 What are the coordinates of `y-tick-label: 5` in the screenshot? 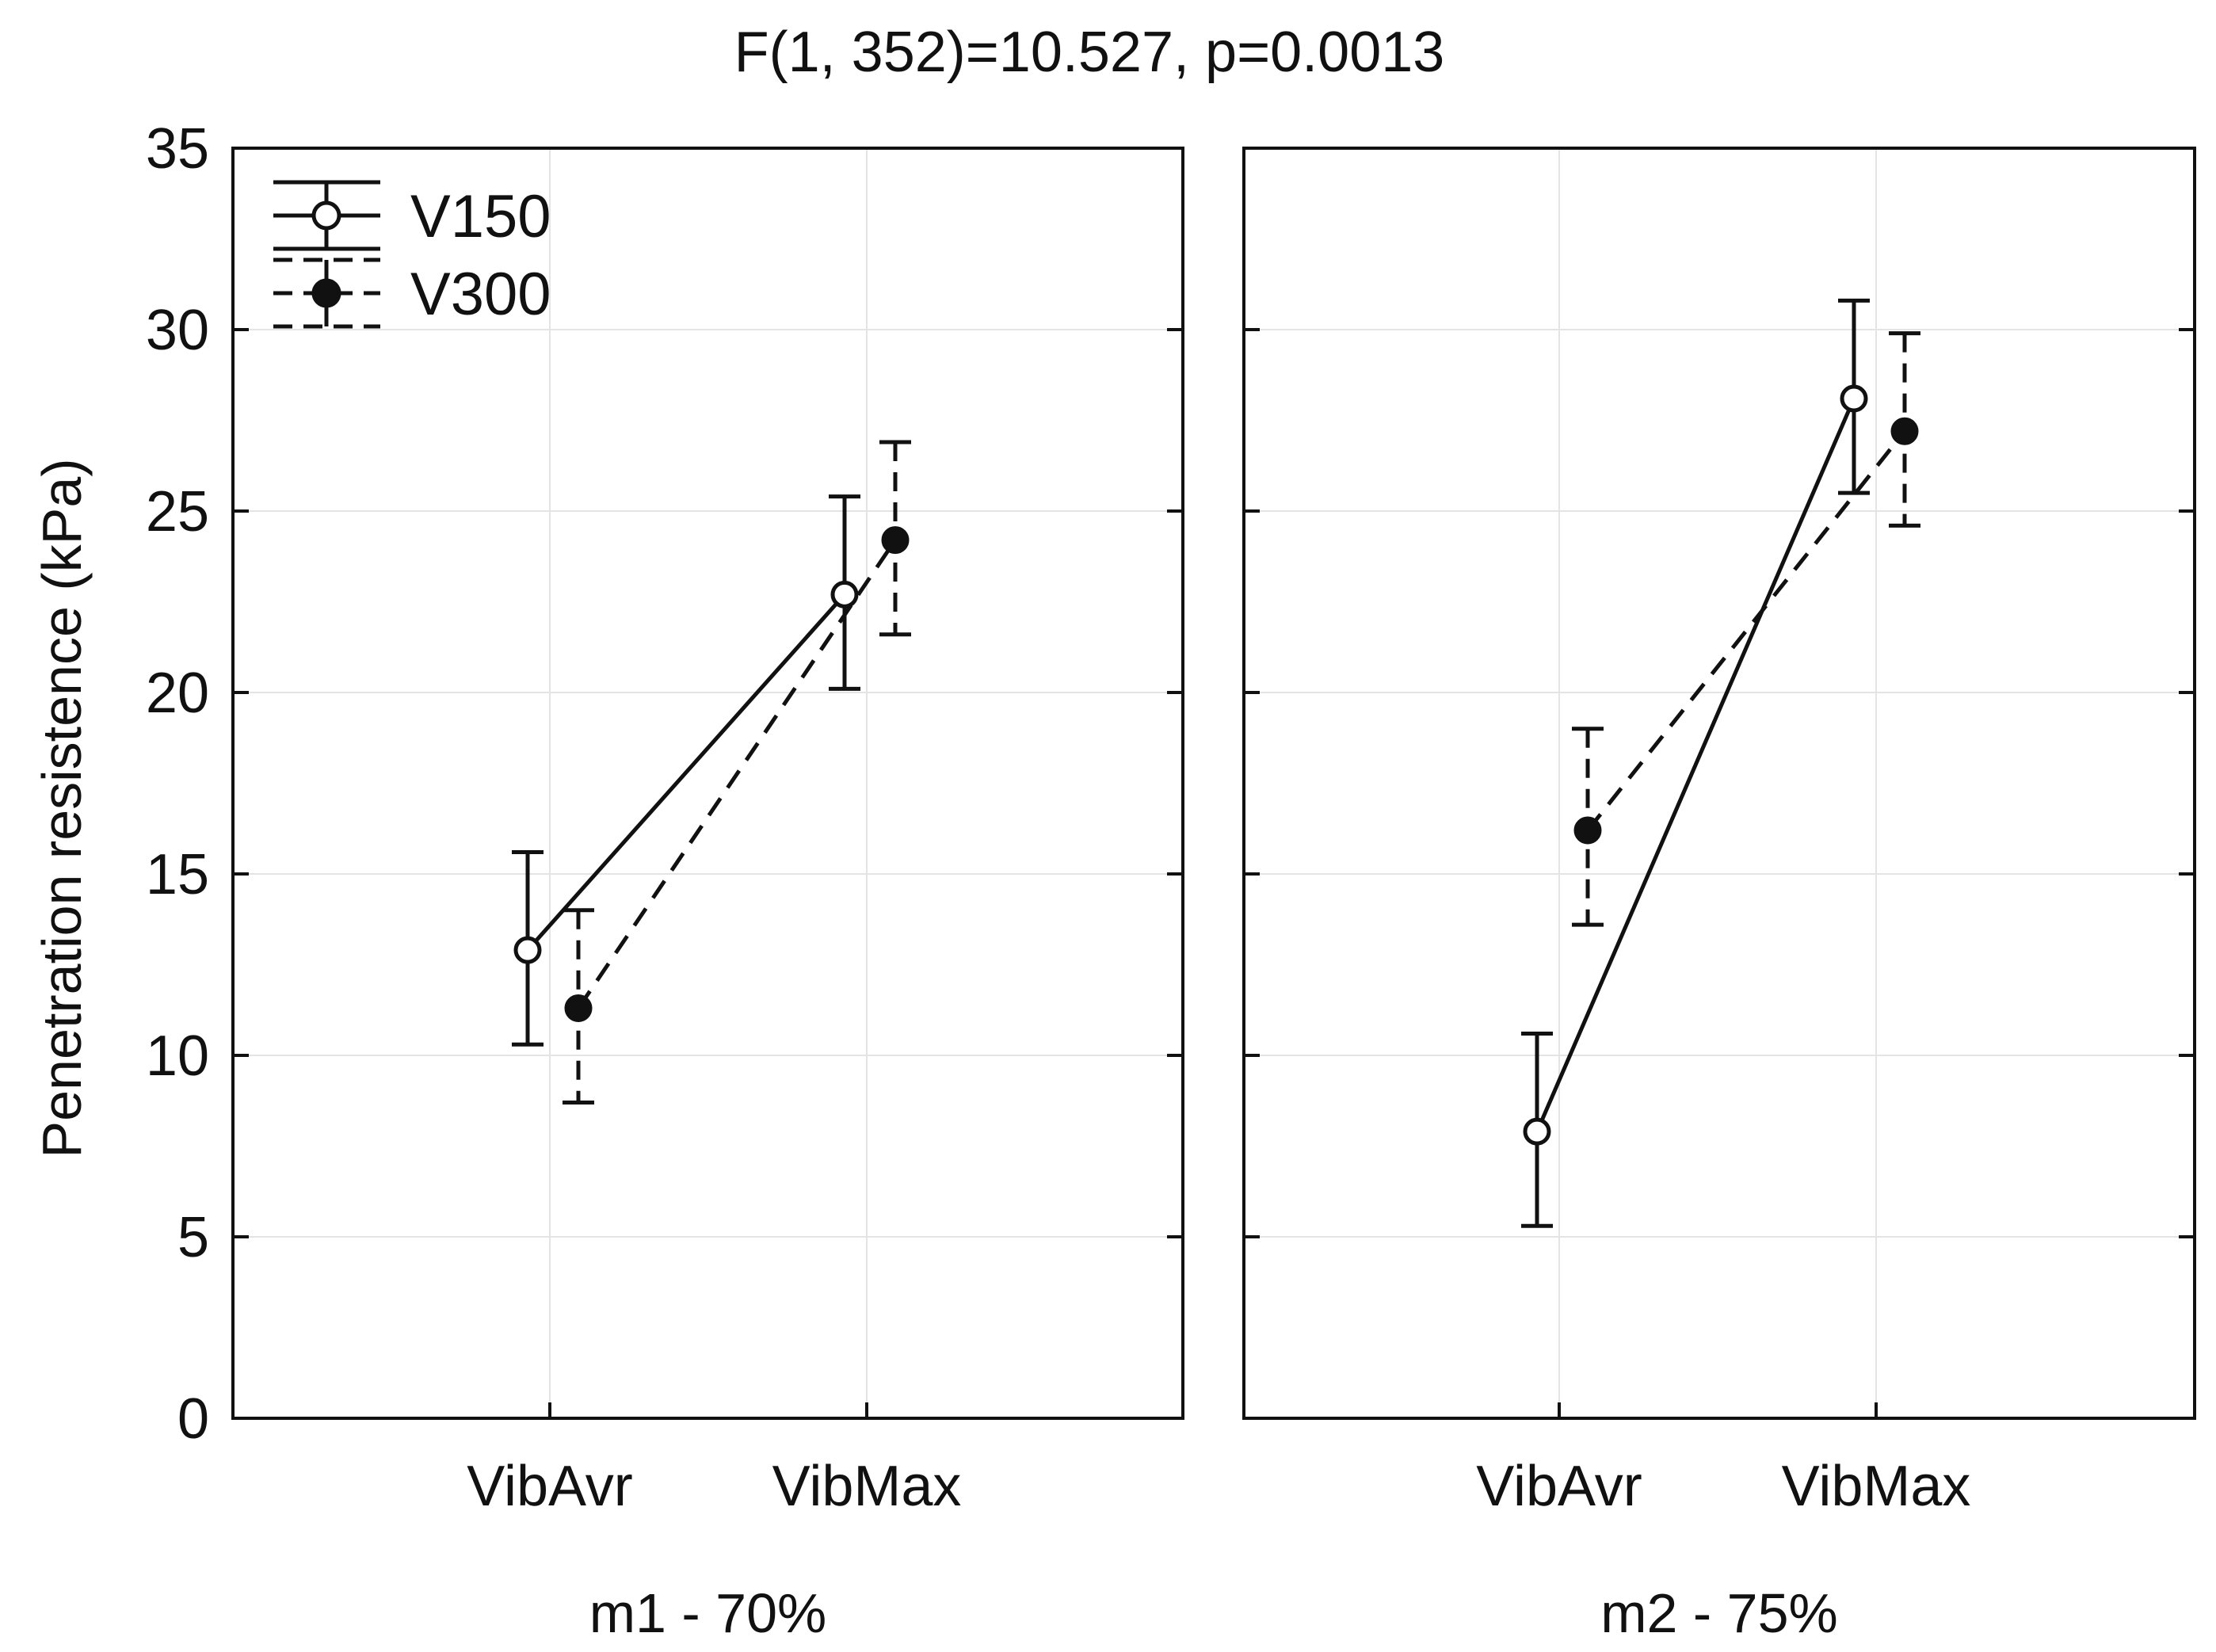 It's located at (193, 1237).